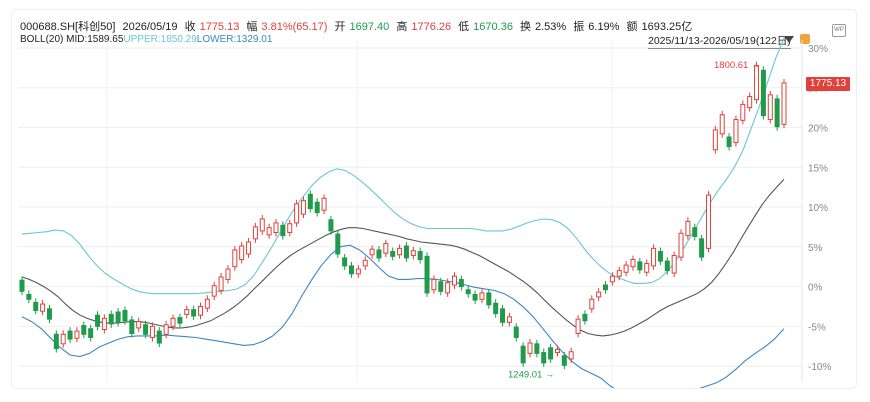  Describe the element at coordinates (604, 27) in the screenshot. I see `amplitude-value: 6.19%` at that location.